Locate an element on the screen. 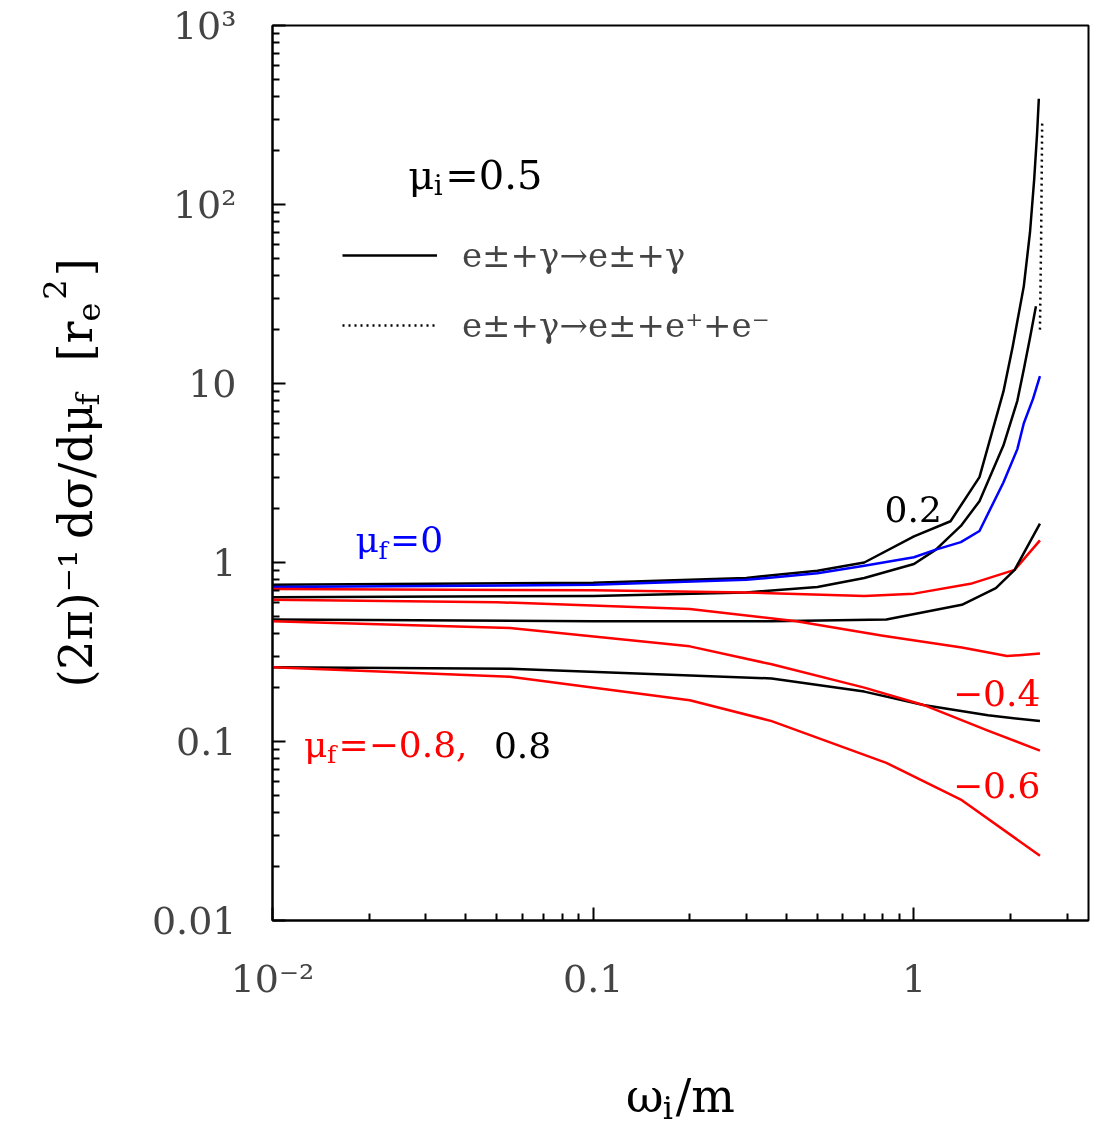 Image resolution: width=1100 pixels, height=1125 pixels. x-tick-label: 1 is located at coordinates (914, 979).